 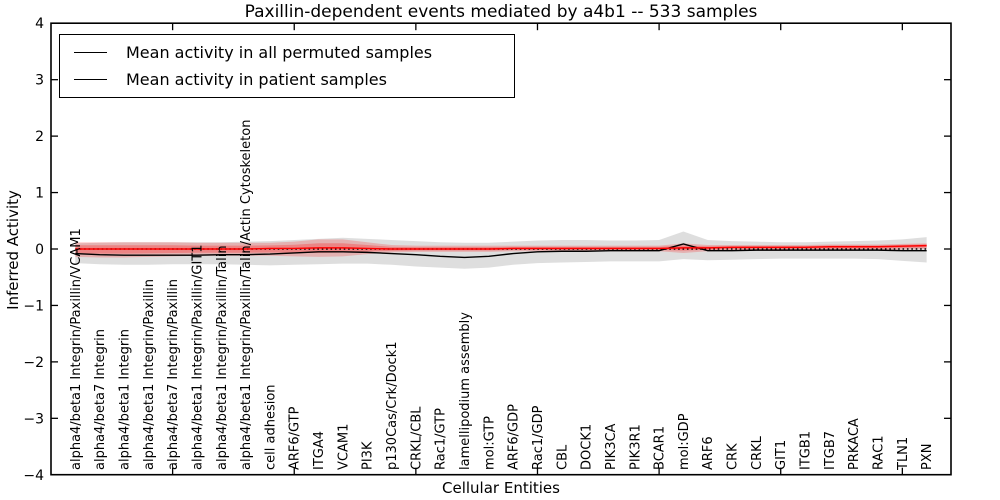 I want to click on x-tick-label: alpha4/beta7 Integrin, so click(x=100, y=399).